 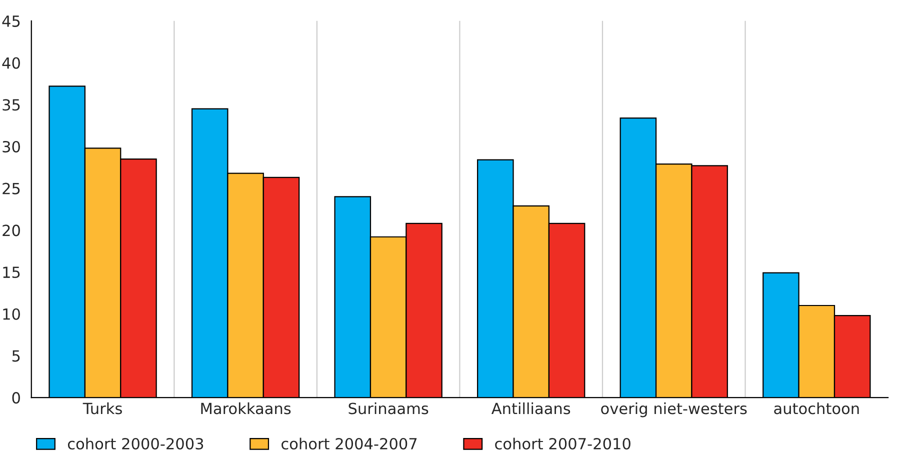 What do you see at coordinates (388, 408) in the screenshot?
I see `x-tick-label: Surinaams` at bounding box center [388, 408].